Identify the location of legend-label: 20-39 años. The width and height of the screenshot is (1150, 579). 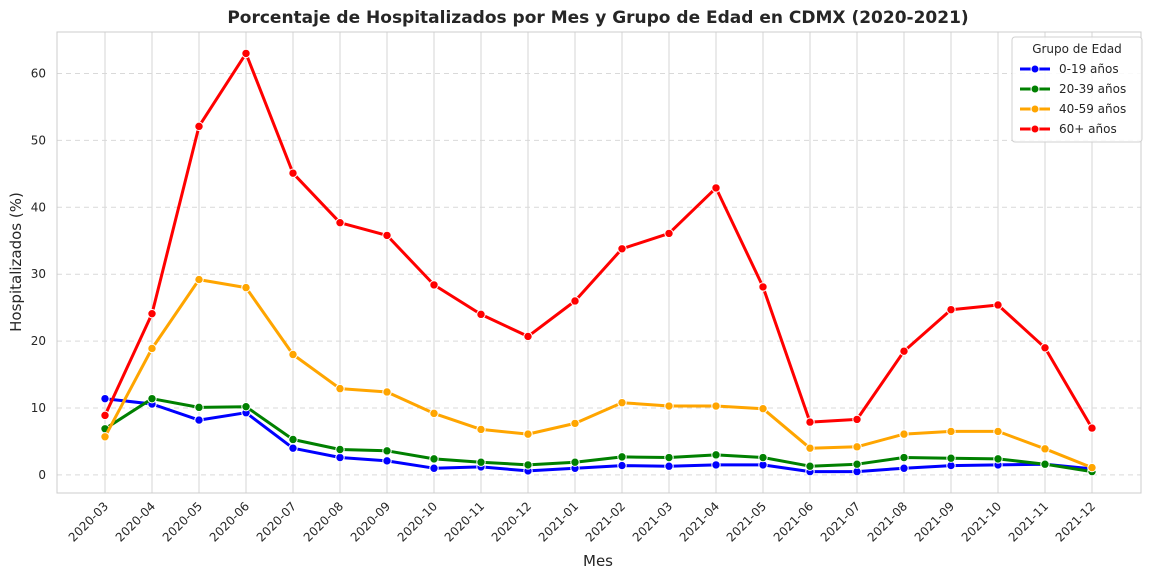
(1092, 89).